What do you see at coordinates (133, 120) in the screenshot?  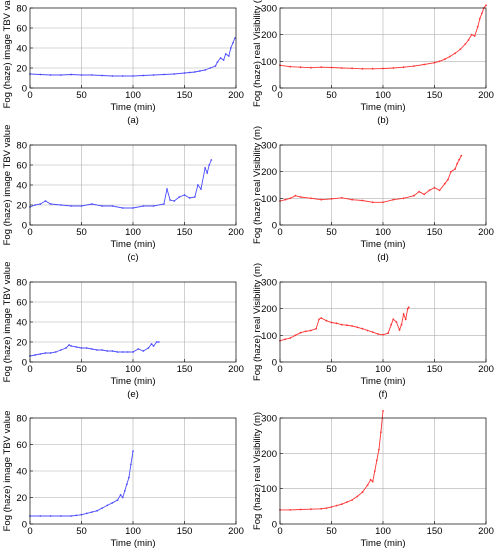 I see `panel-label: (a)` at bounding box center [133, 120].